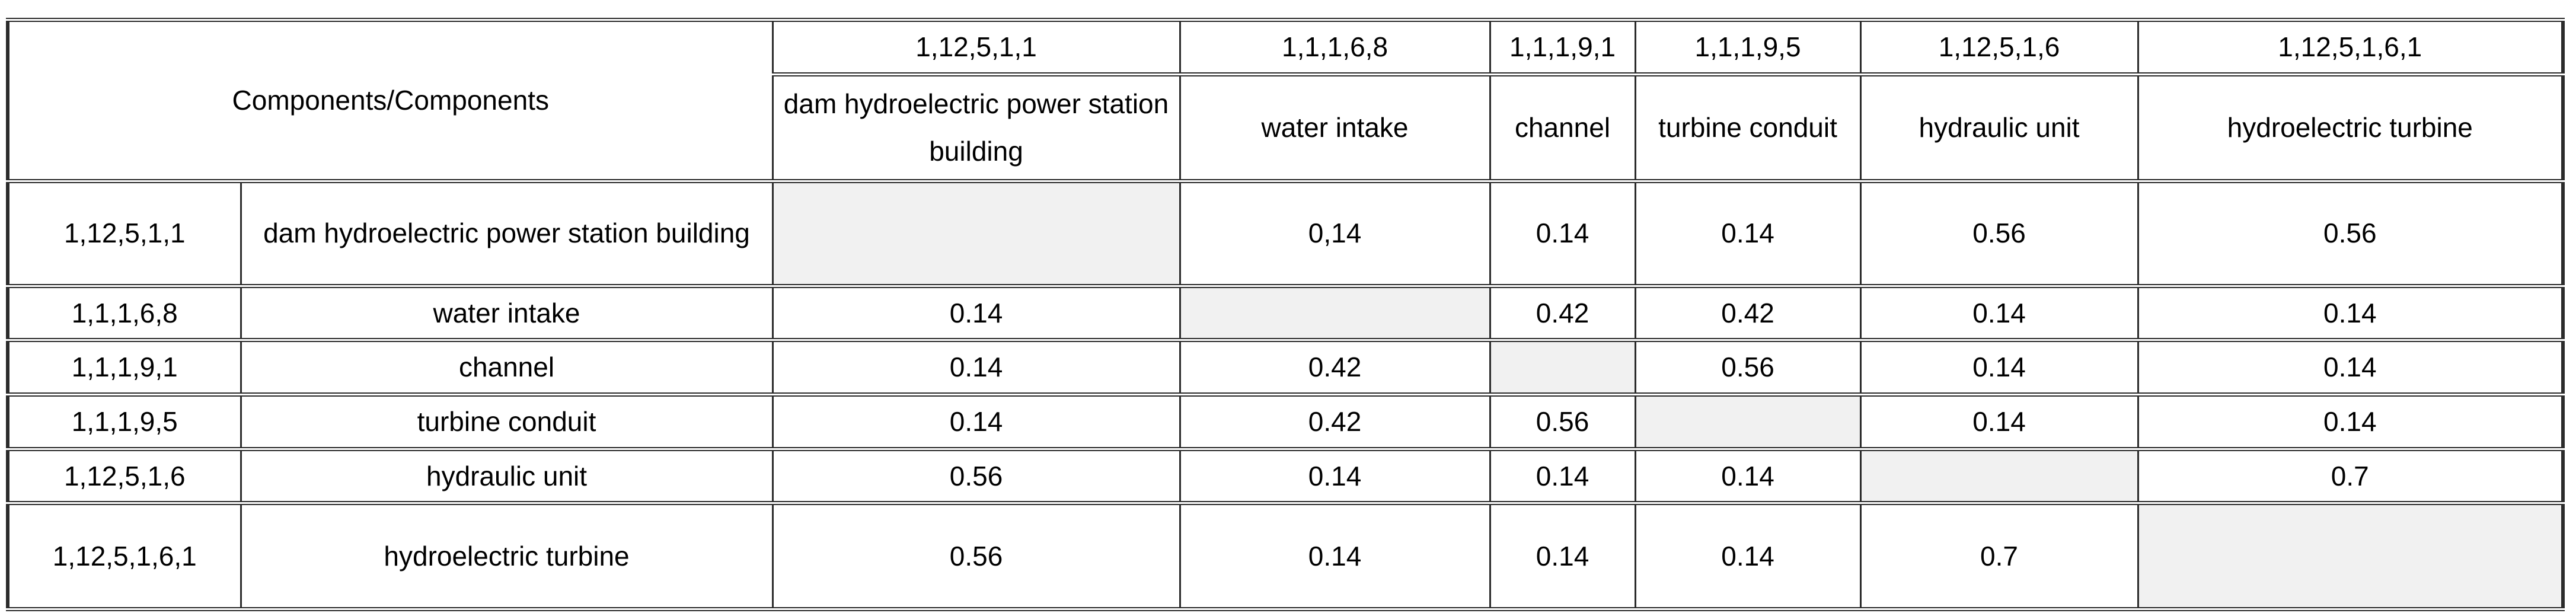 Image resolution: width=2576 pixels, height=613 pixels. I want to click on row-code: 1,1,1,9,1, so click(124, 367).